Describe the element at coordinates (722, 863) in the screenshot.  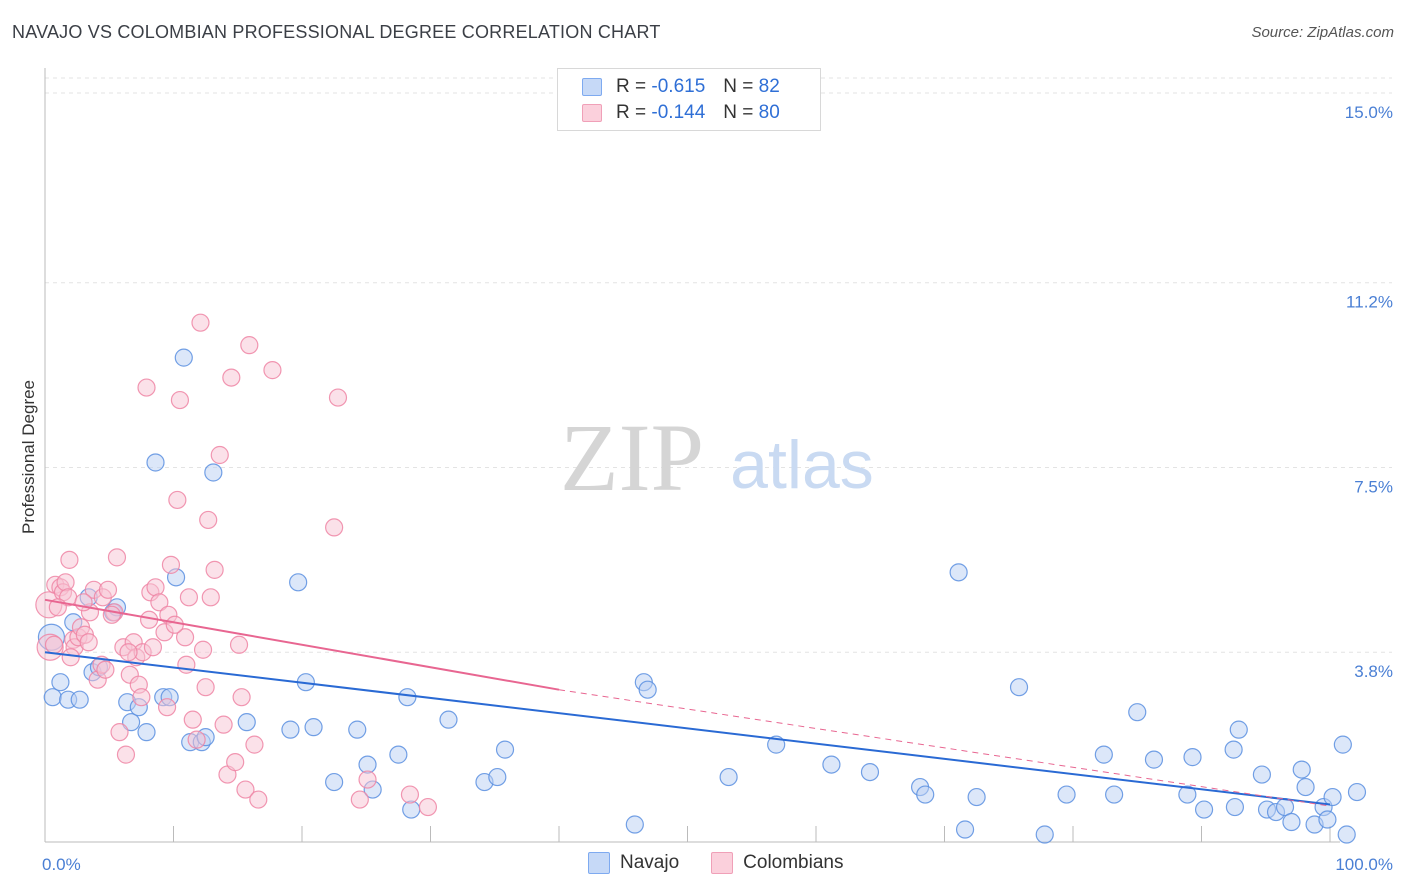
I see `colombians-legend-swatch` at that location.